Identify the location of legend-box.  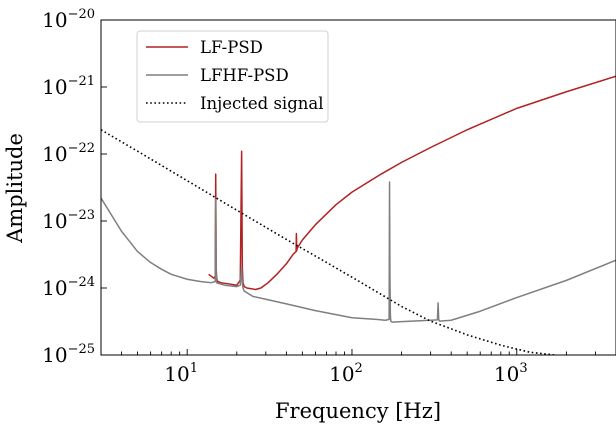
(232, 76).